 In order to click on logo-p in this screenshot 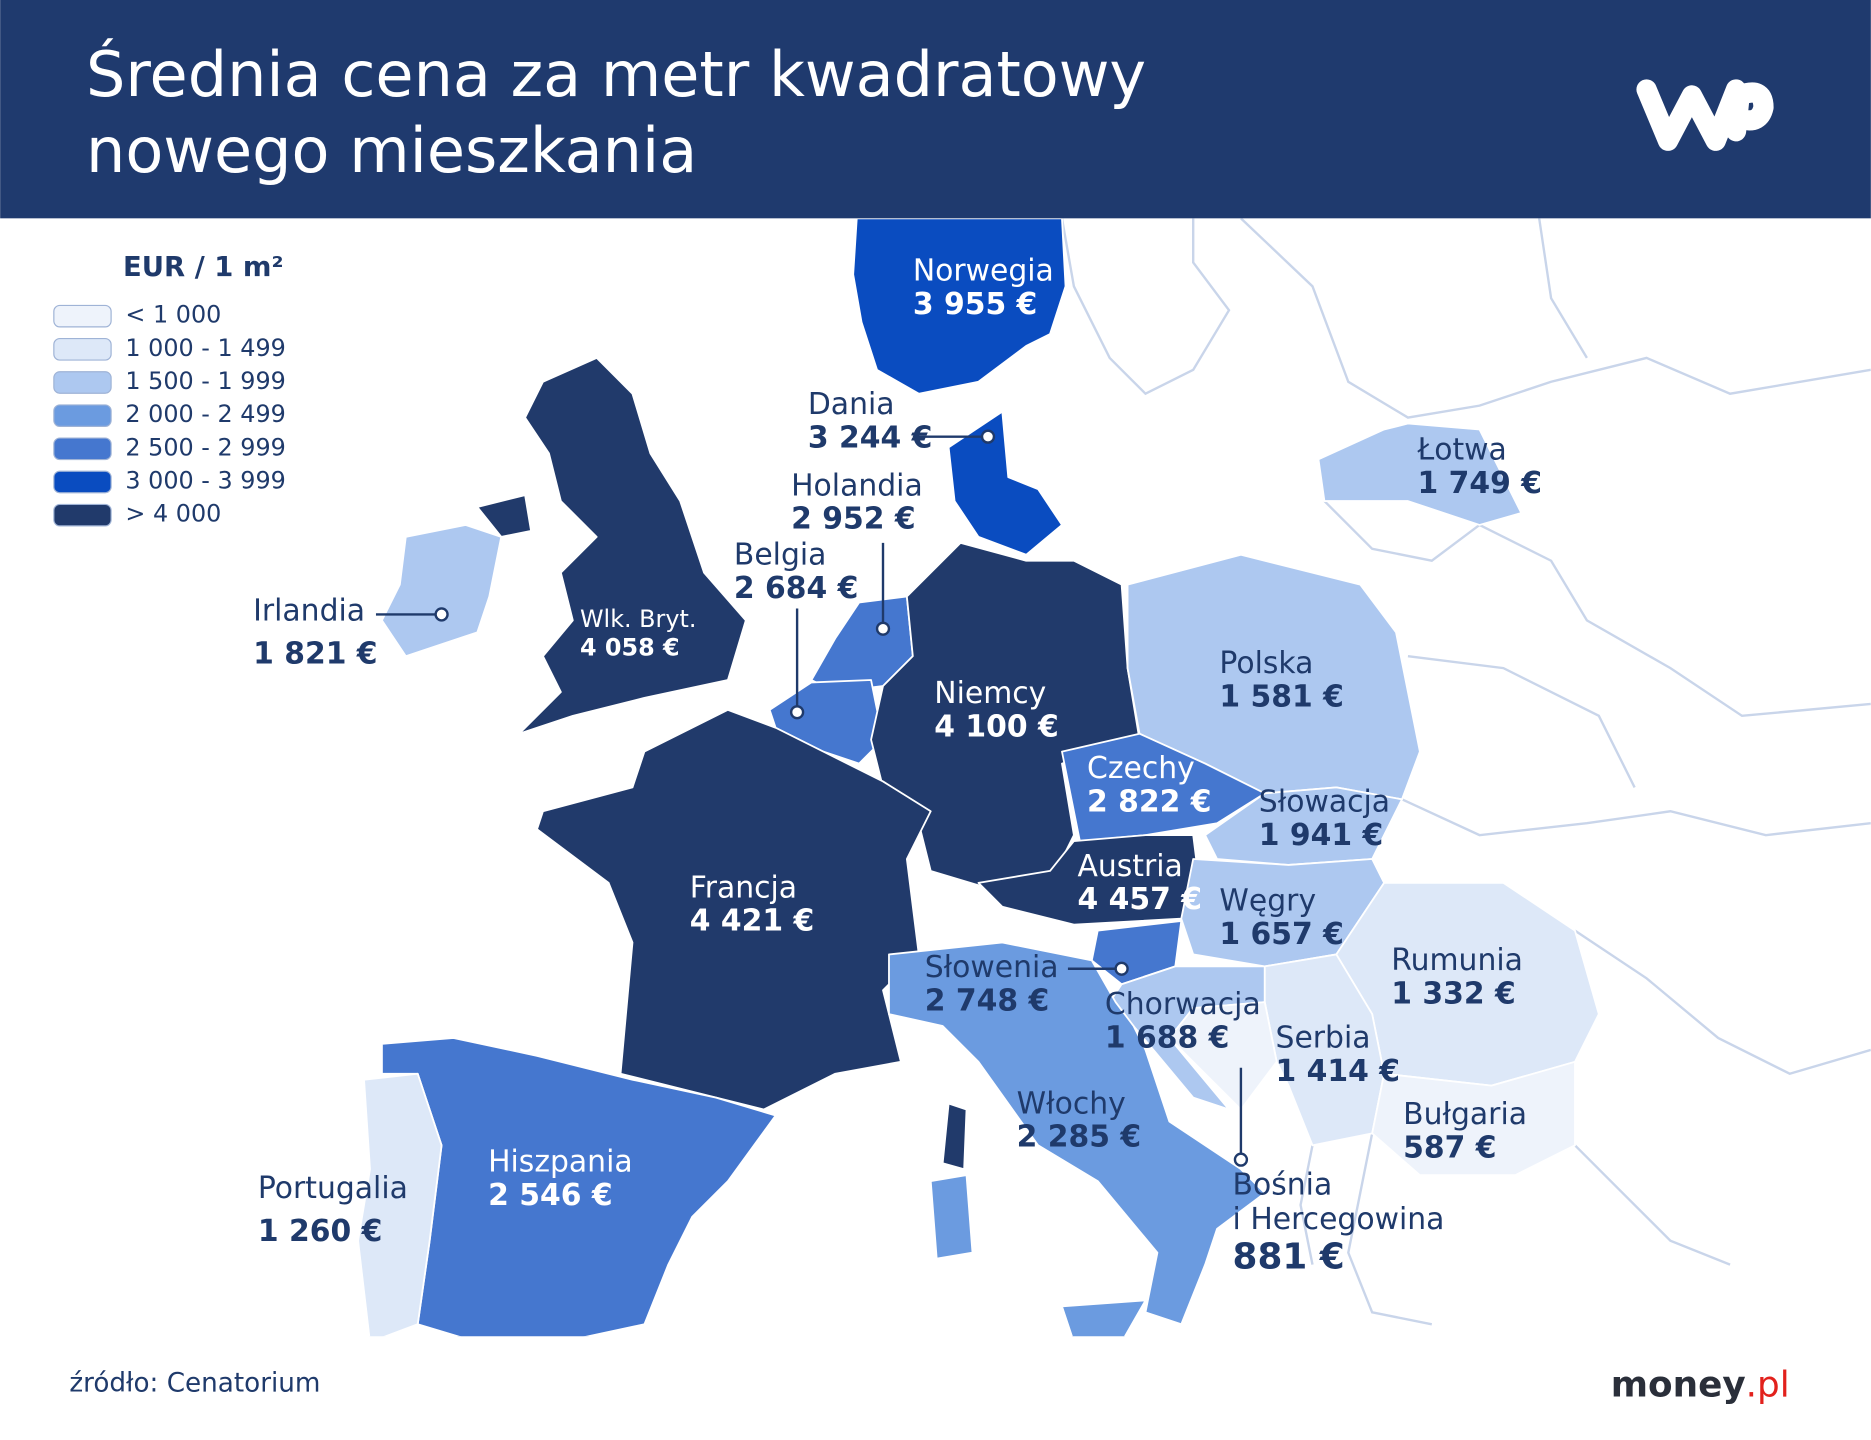, I will do `click(1749, 112)`.